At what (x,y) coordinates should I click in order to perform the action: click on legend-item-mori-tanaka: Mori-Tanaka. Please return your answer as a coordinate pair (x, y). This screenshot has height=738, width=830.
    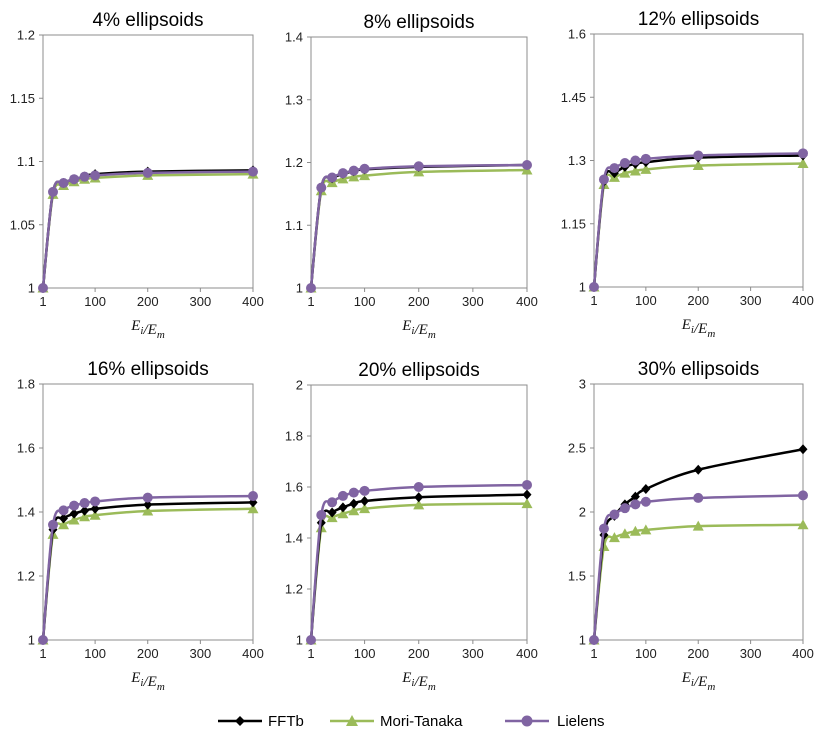
    Looking at the image, I should click on (396, 721).